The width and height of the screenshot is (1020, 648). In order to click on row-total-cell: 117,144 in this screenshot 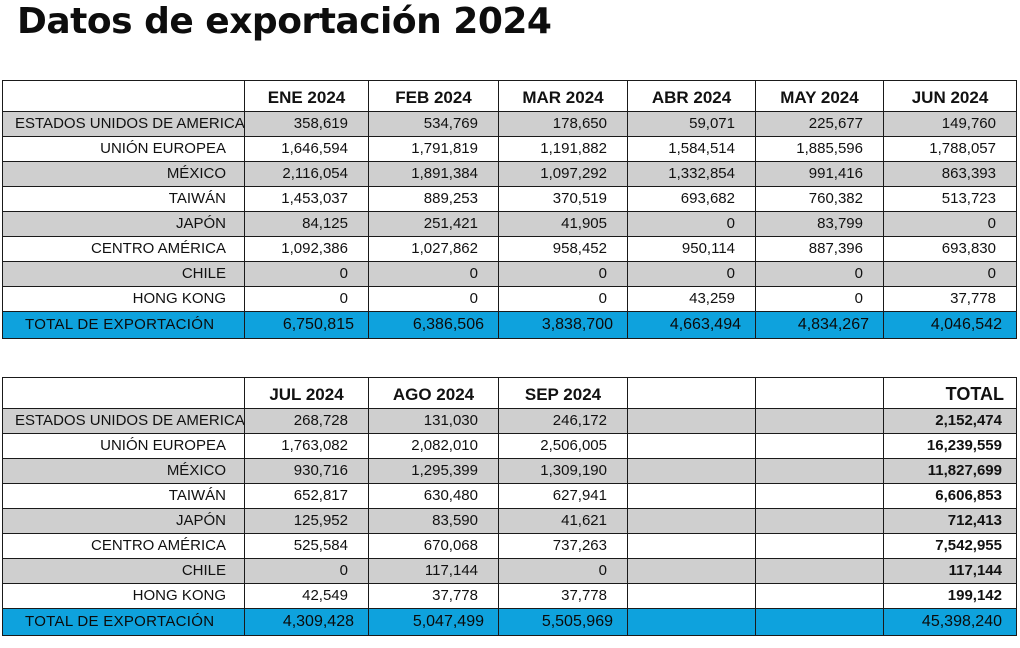, I will do `click(950, 571)`.